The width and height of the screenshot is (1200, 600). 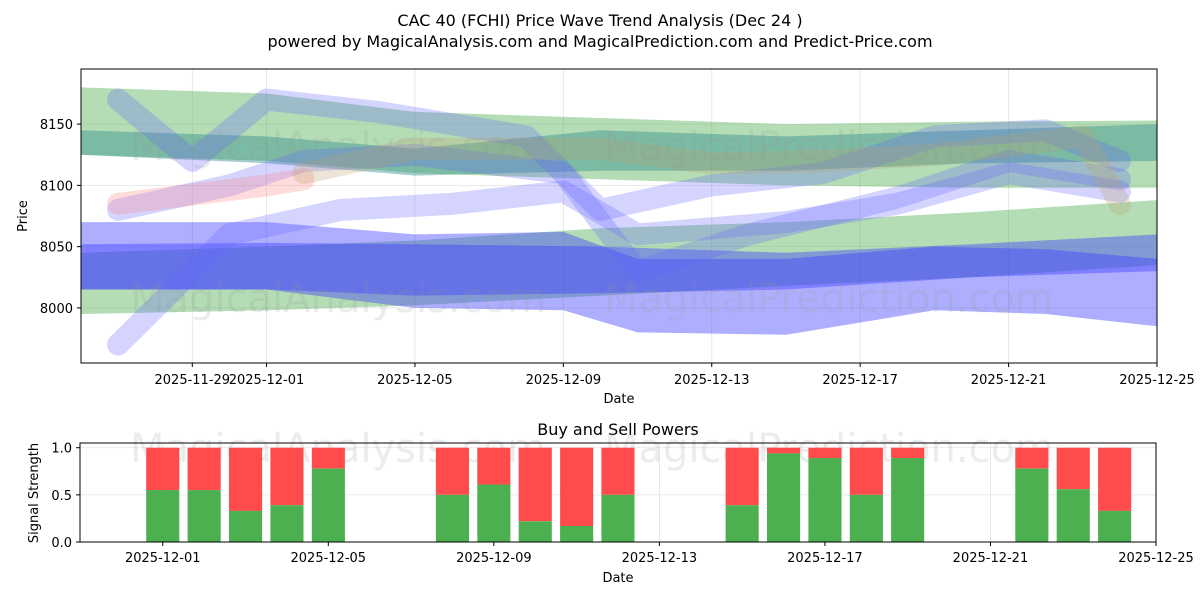 What do you see at coordinates (618, 399) in the screenshot?
I see `price-x-axis-label: Date` at bounding box center [618, 399].